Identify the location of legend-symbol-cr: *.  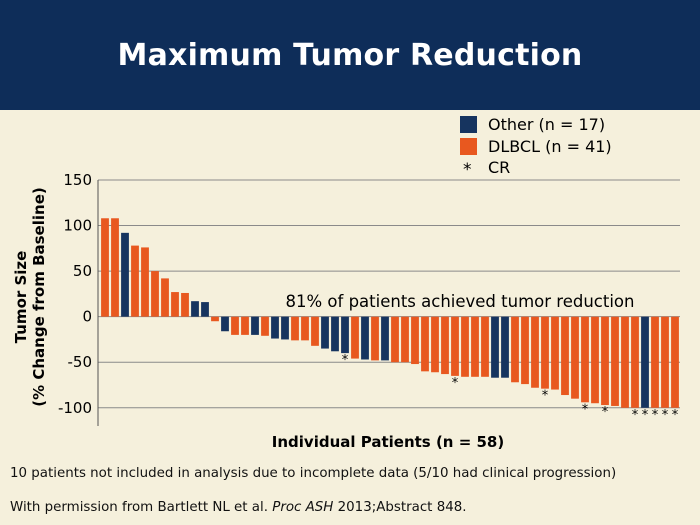
(467, 170).